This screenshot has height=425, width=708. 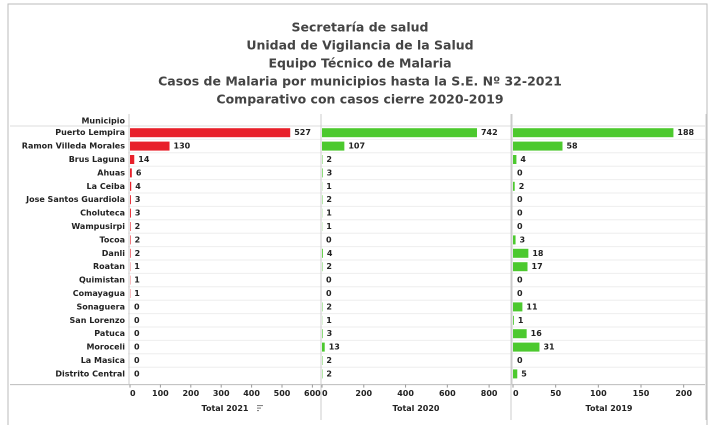 I want to click on data-label: 130, so click(x=182, y=146).